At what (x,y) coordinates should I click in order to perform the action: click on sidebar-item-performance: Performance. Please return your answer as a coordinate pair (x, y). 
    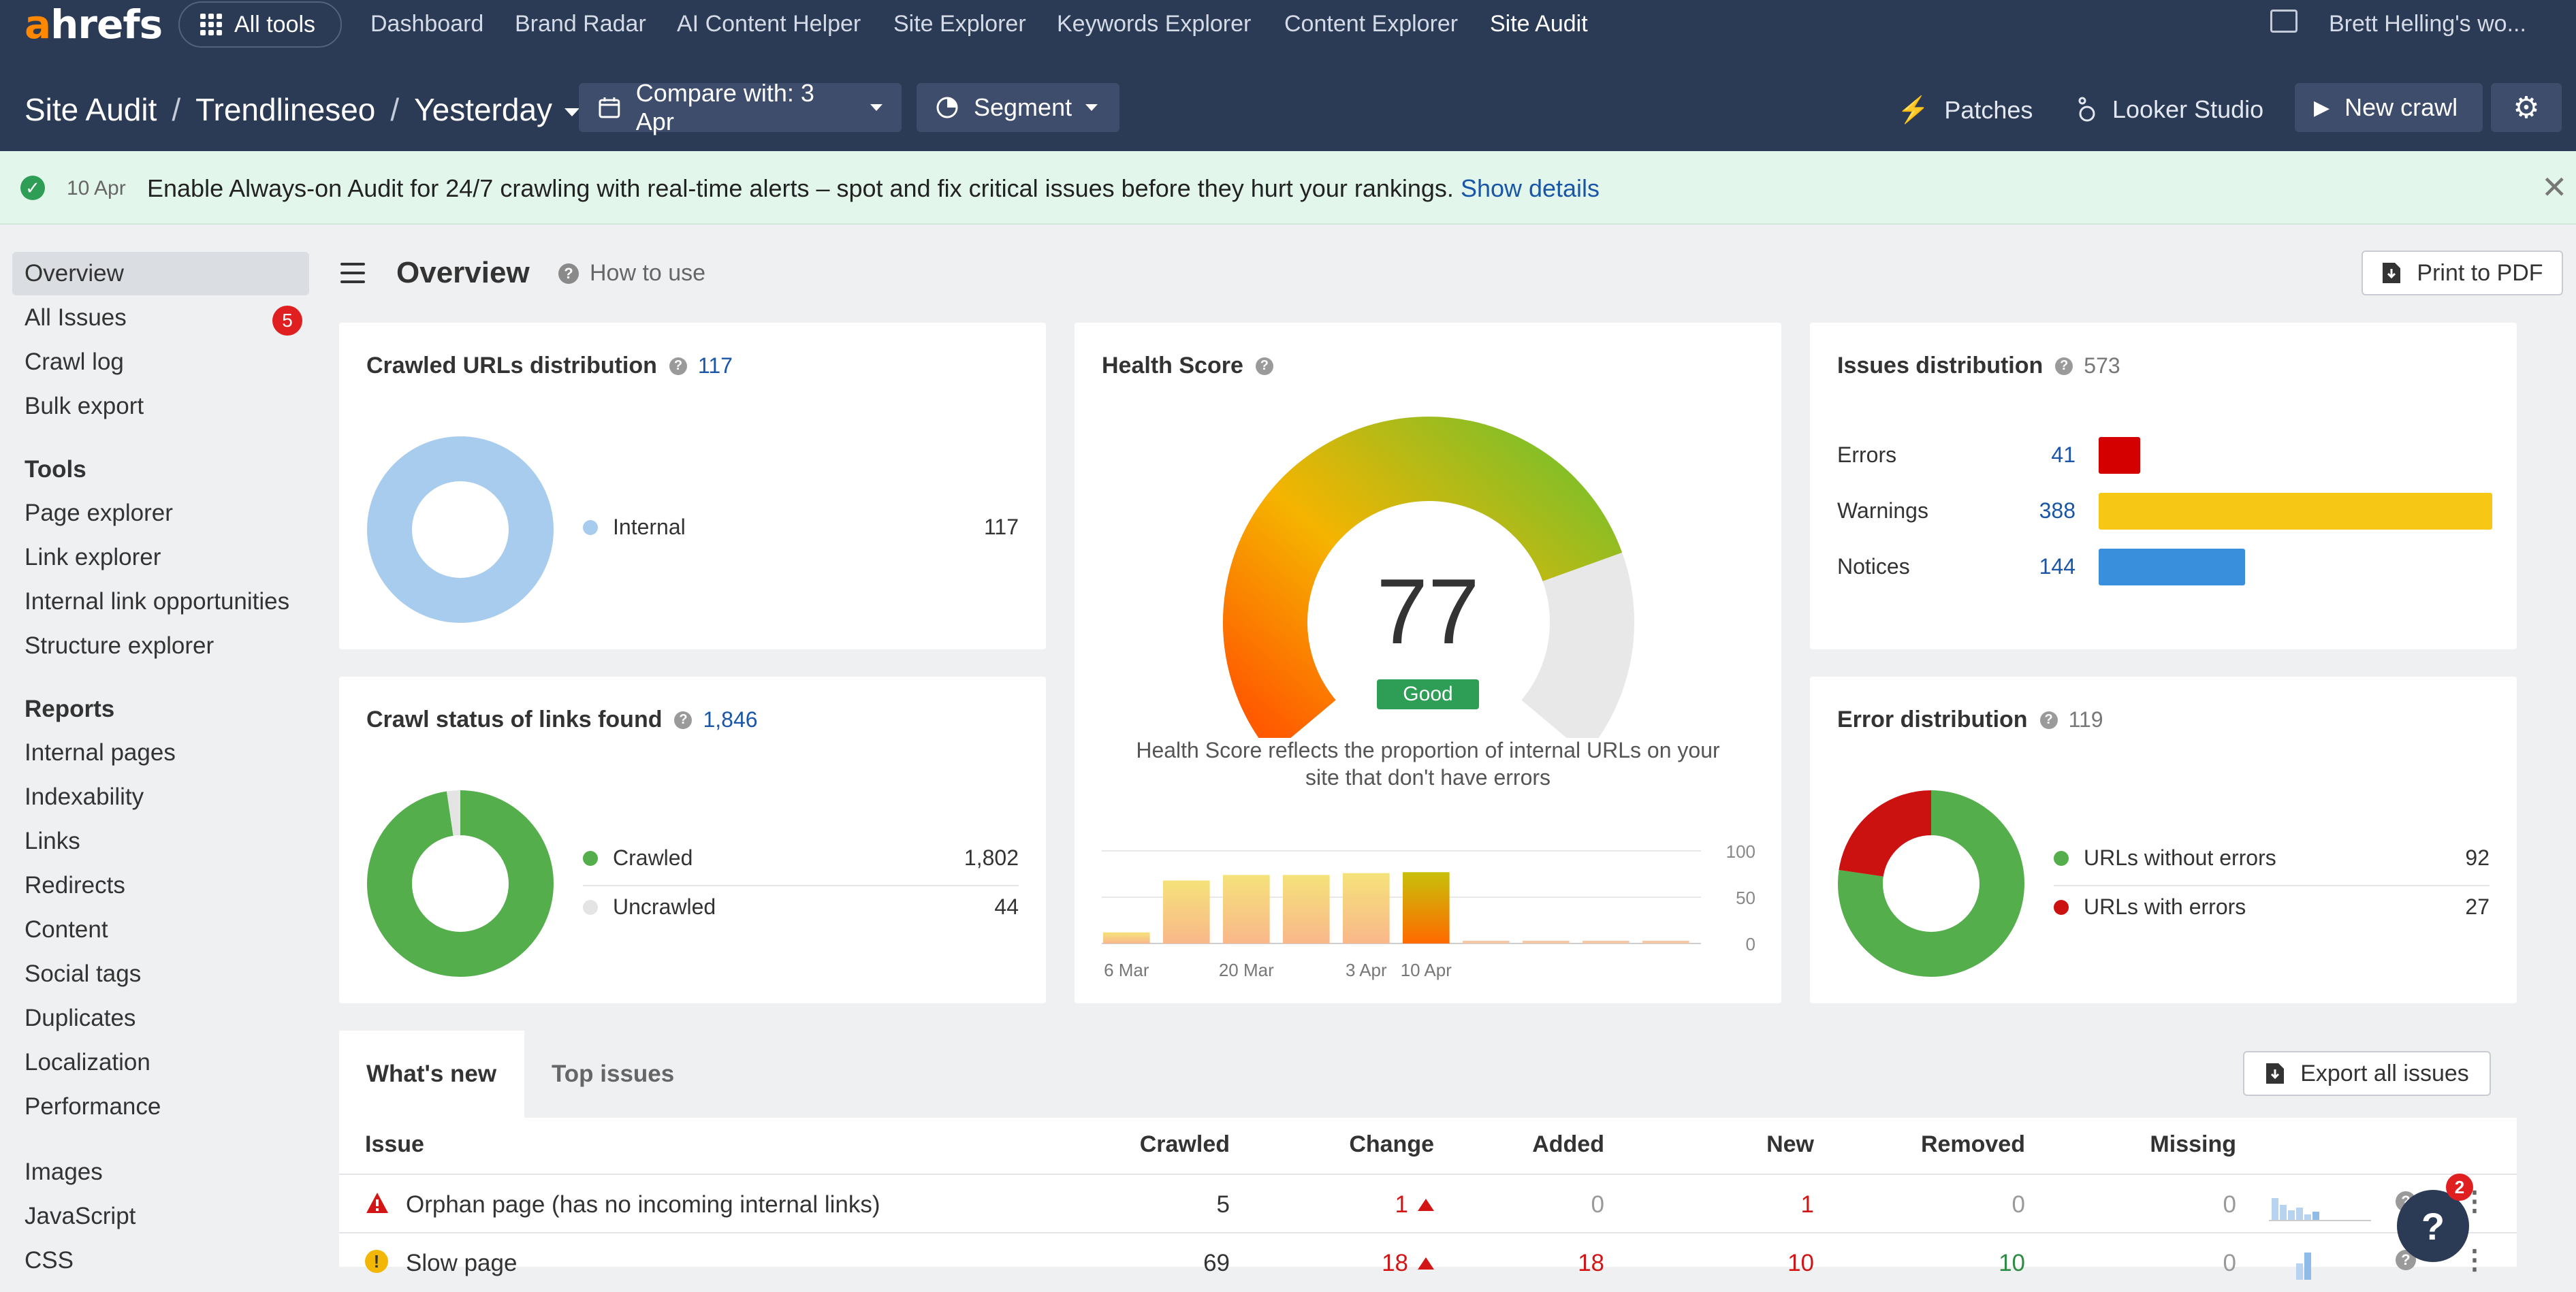
    Looking at the image, I should click on (93, 1106).